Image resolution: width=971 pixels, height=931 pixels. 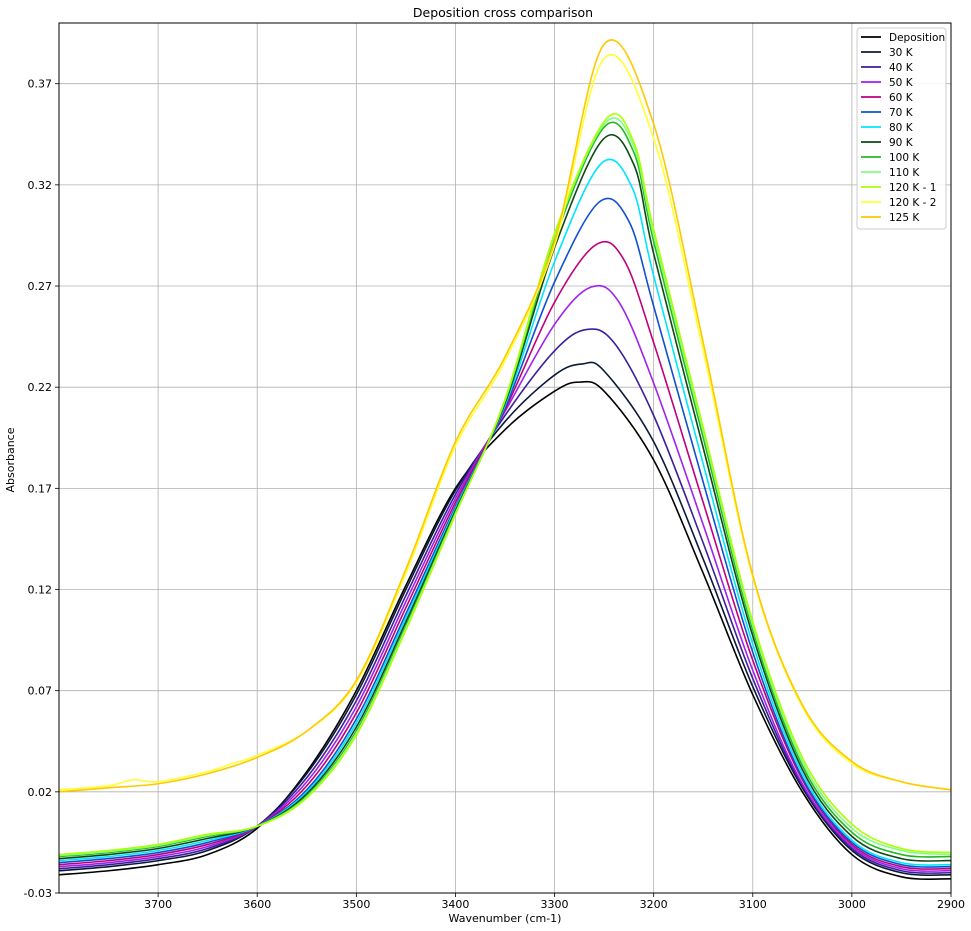 I want to click on legend-label: 90 K, so click(x=901, y=143).